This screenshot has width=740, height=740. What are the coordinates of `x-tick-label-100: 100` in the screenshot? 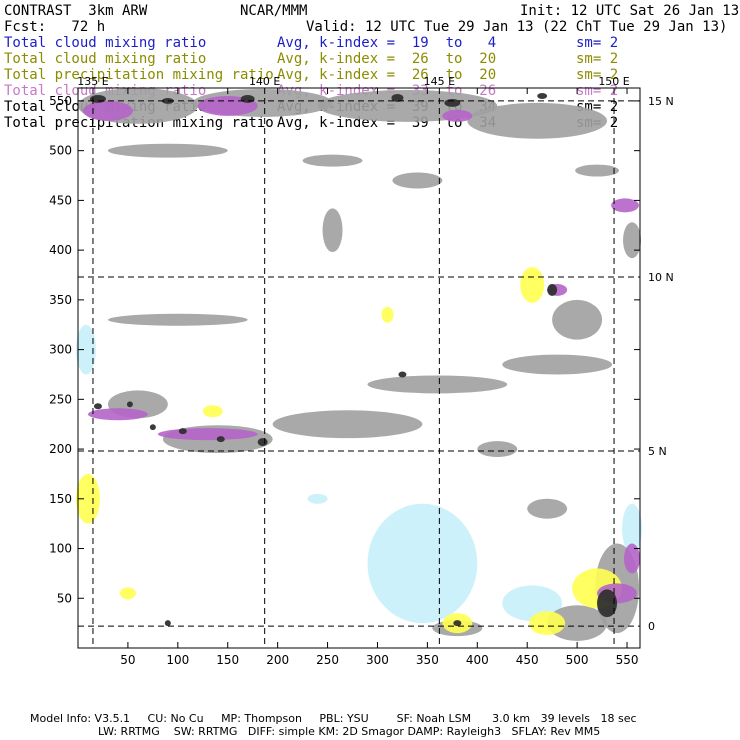 It's located at (177, 660).